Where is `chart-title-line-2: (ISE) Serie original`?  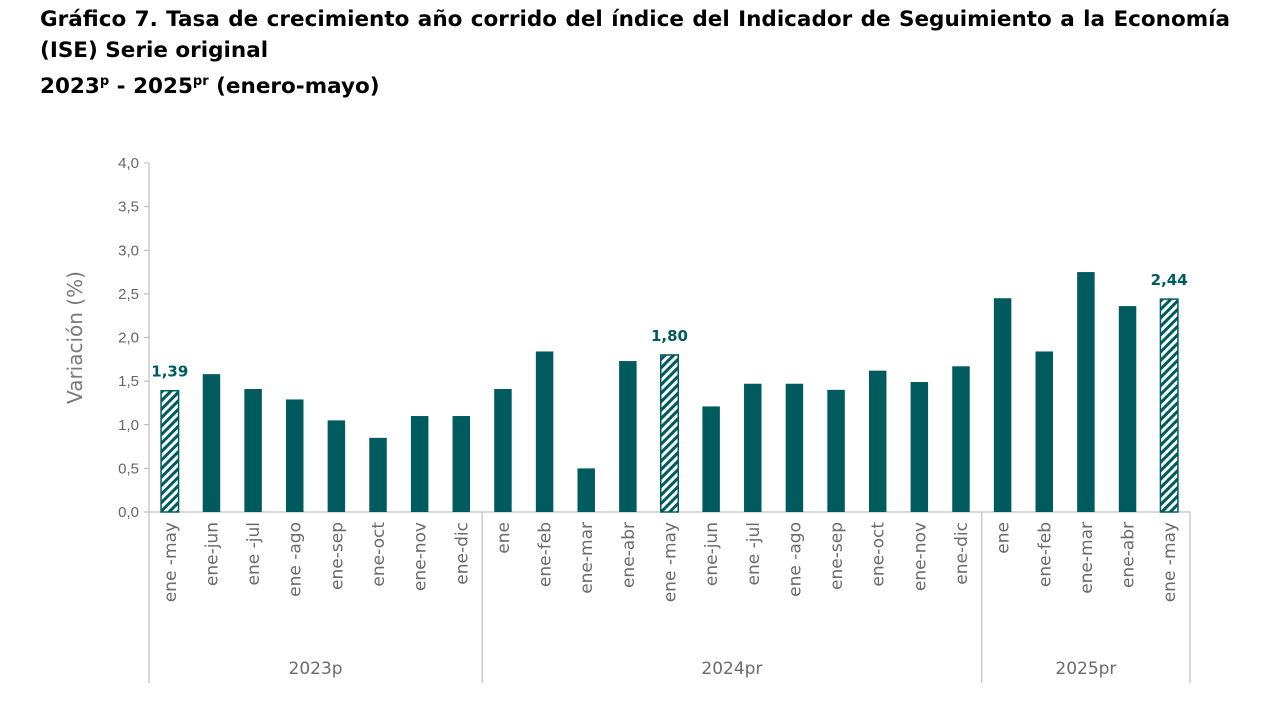
chart-title-line-2: (ISE) Serie original is located at coordinates (154, 50).